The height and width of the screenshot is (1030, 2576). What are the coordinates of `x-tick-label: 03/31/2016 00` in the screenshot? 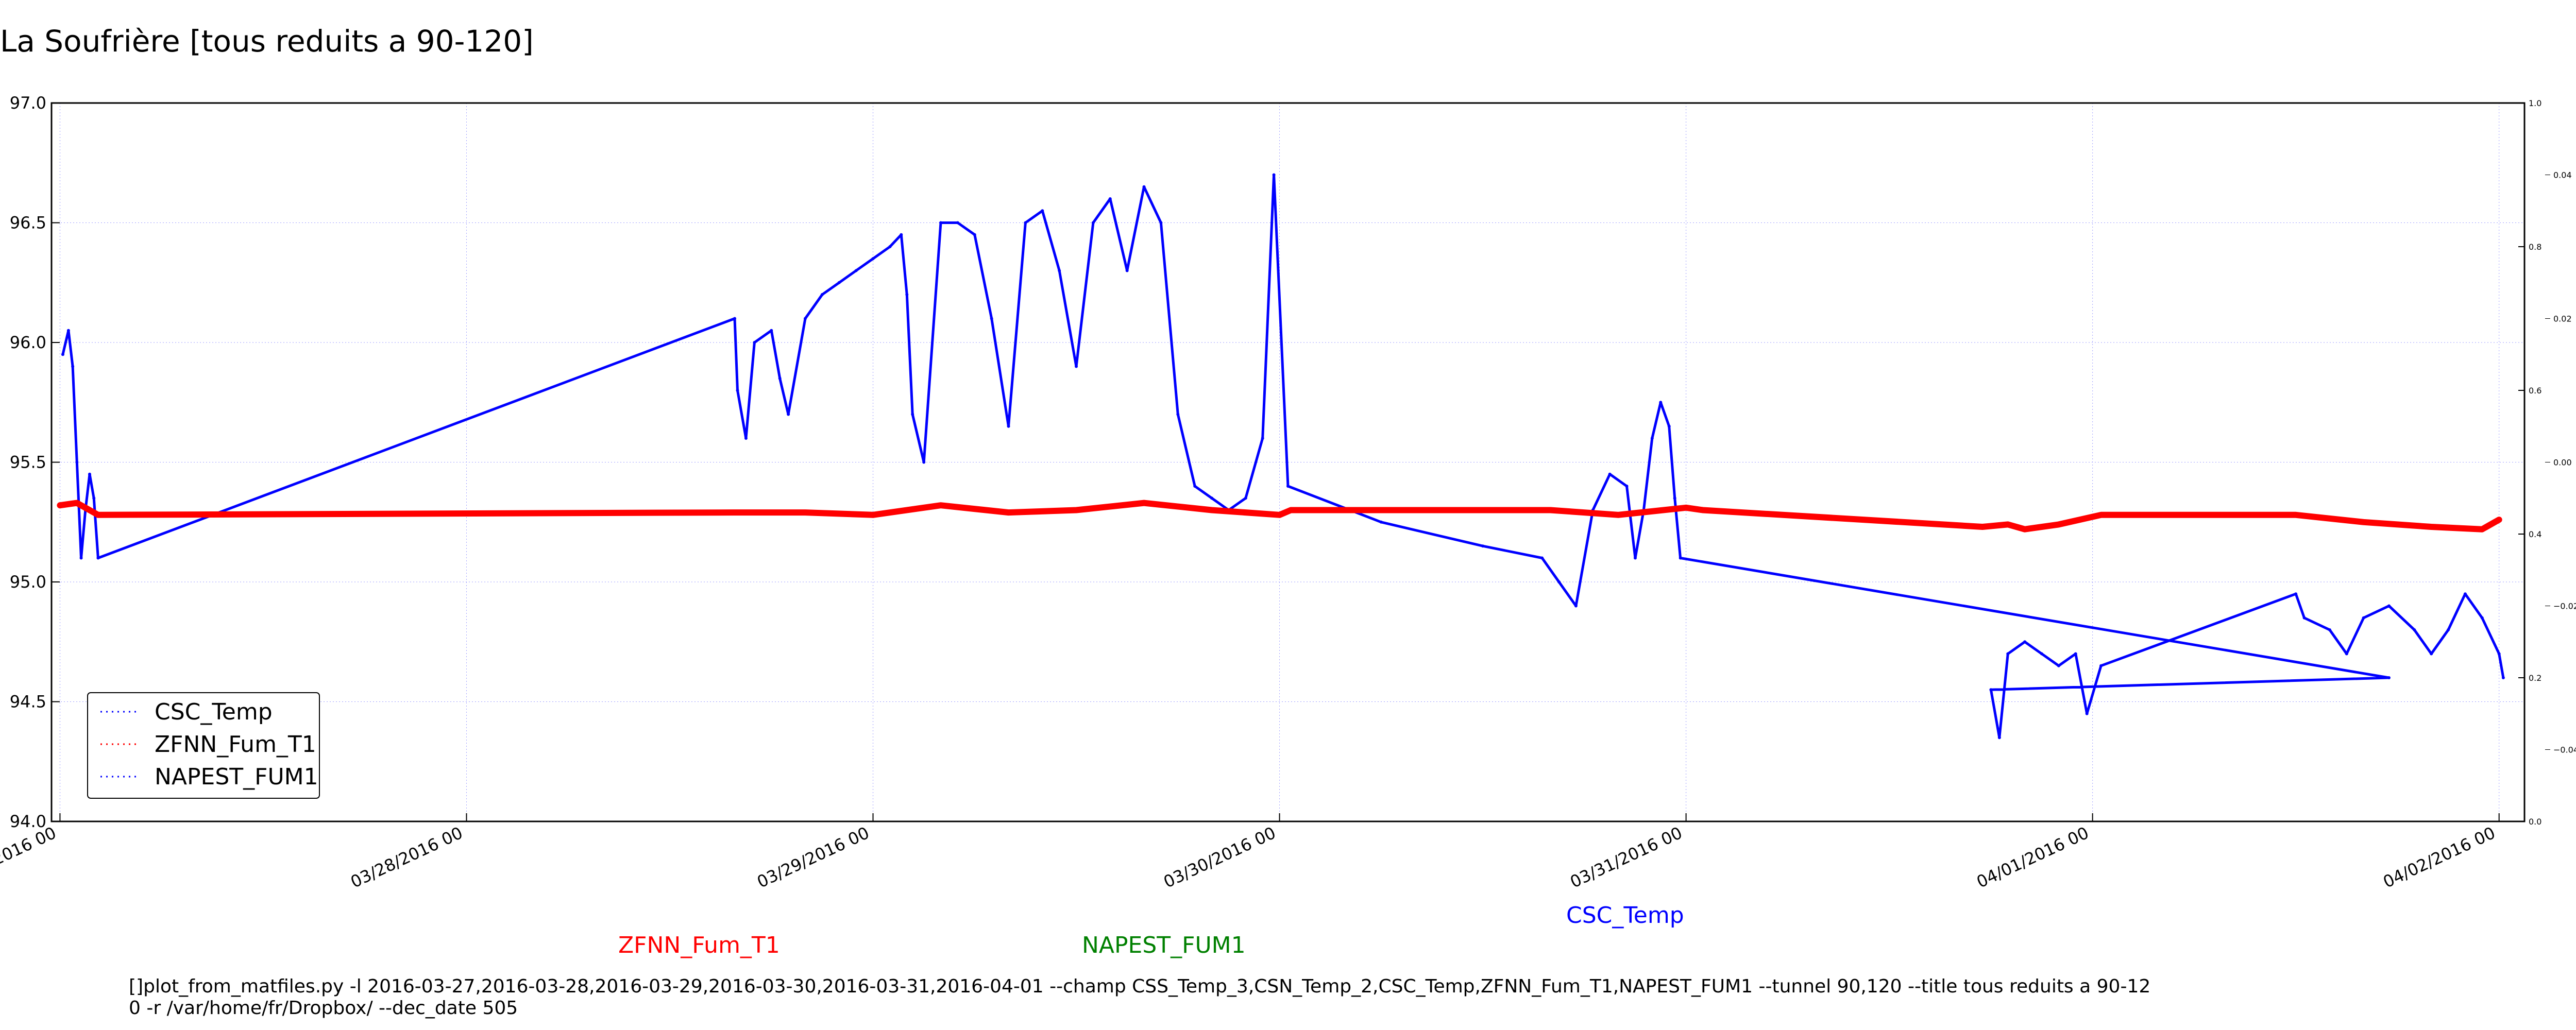 It's located at (1626, 858).